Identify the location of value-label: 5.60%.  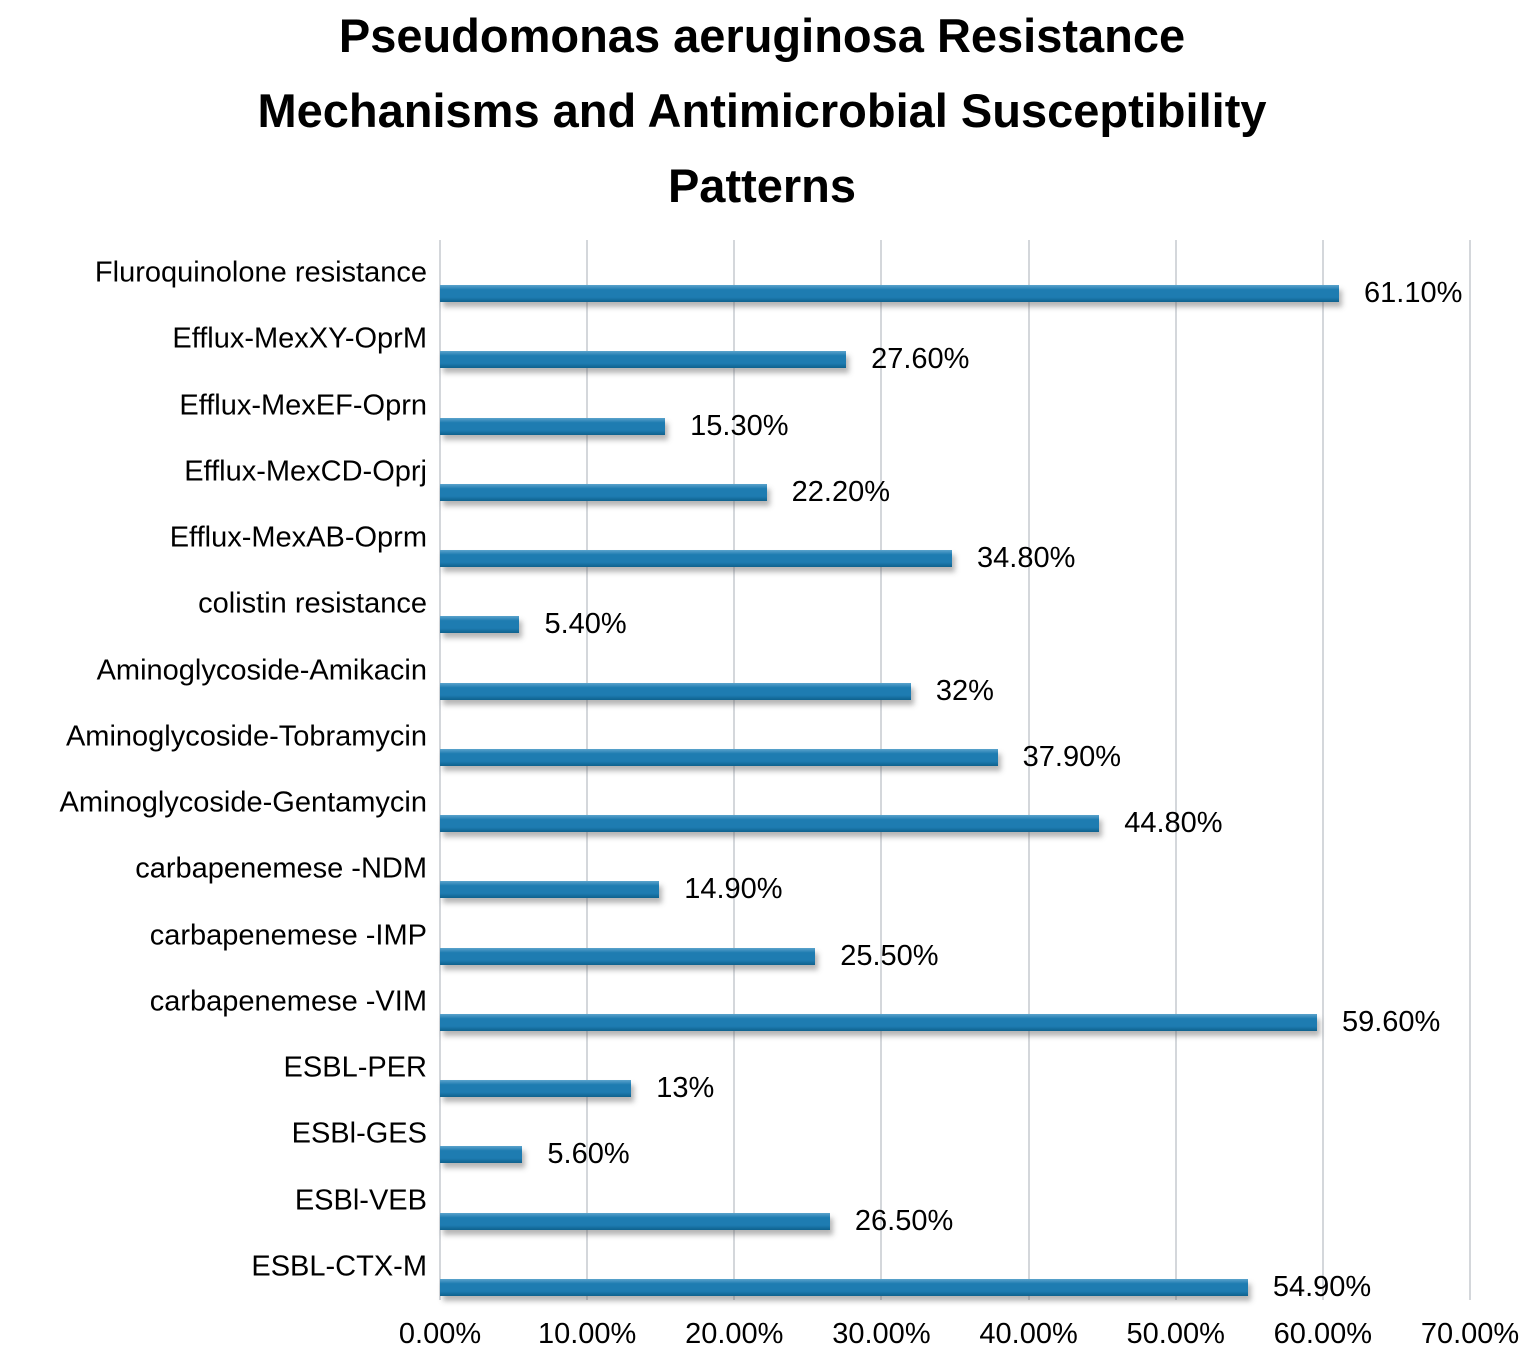
(588, 1154).